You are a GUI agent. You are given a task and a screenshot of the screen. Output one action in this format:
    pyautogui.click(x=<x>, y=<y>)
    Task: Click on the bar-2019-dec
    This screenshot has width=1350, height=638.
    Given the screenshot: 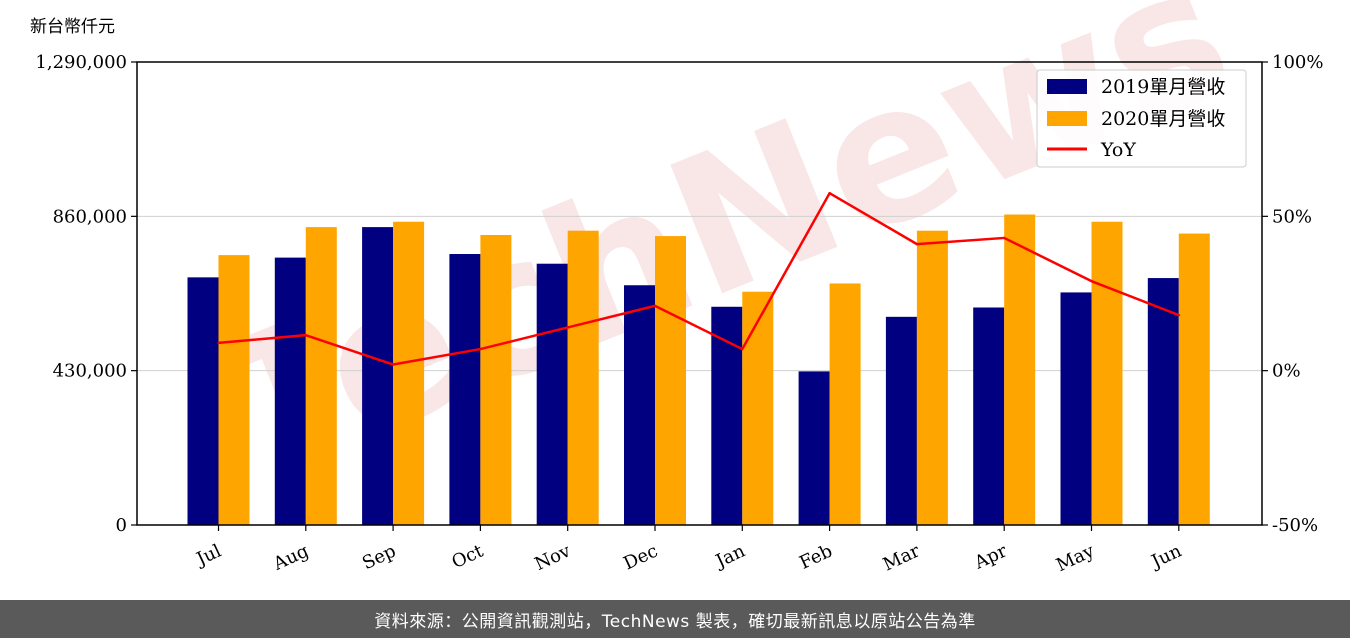 What is the action you would take?
    pyautogui.click(x=639, y=405)
    